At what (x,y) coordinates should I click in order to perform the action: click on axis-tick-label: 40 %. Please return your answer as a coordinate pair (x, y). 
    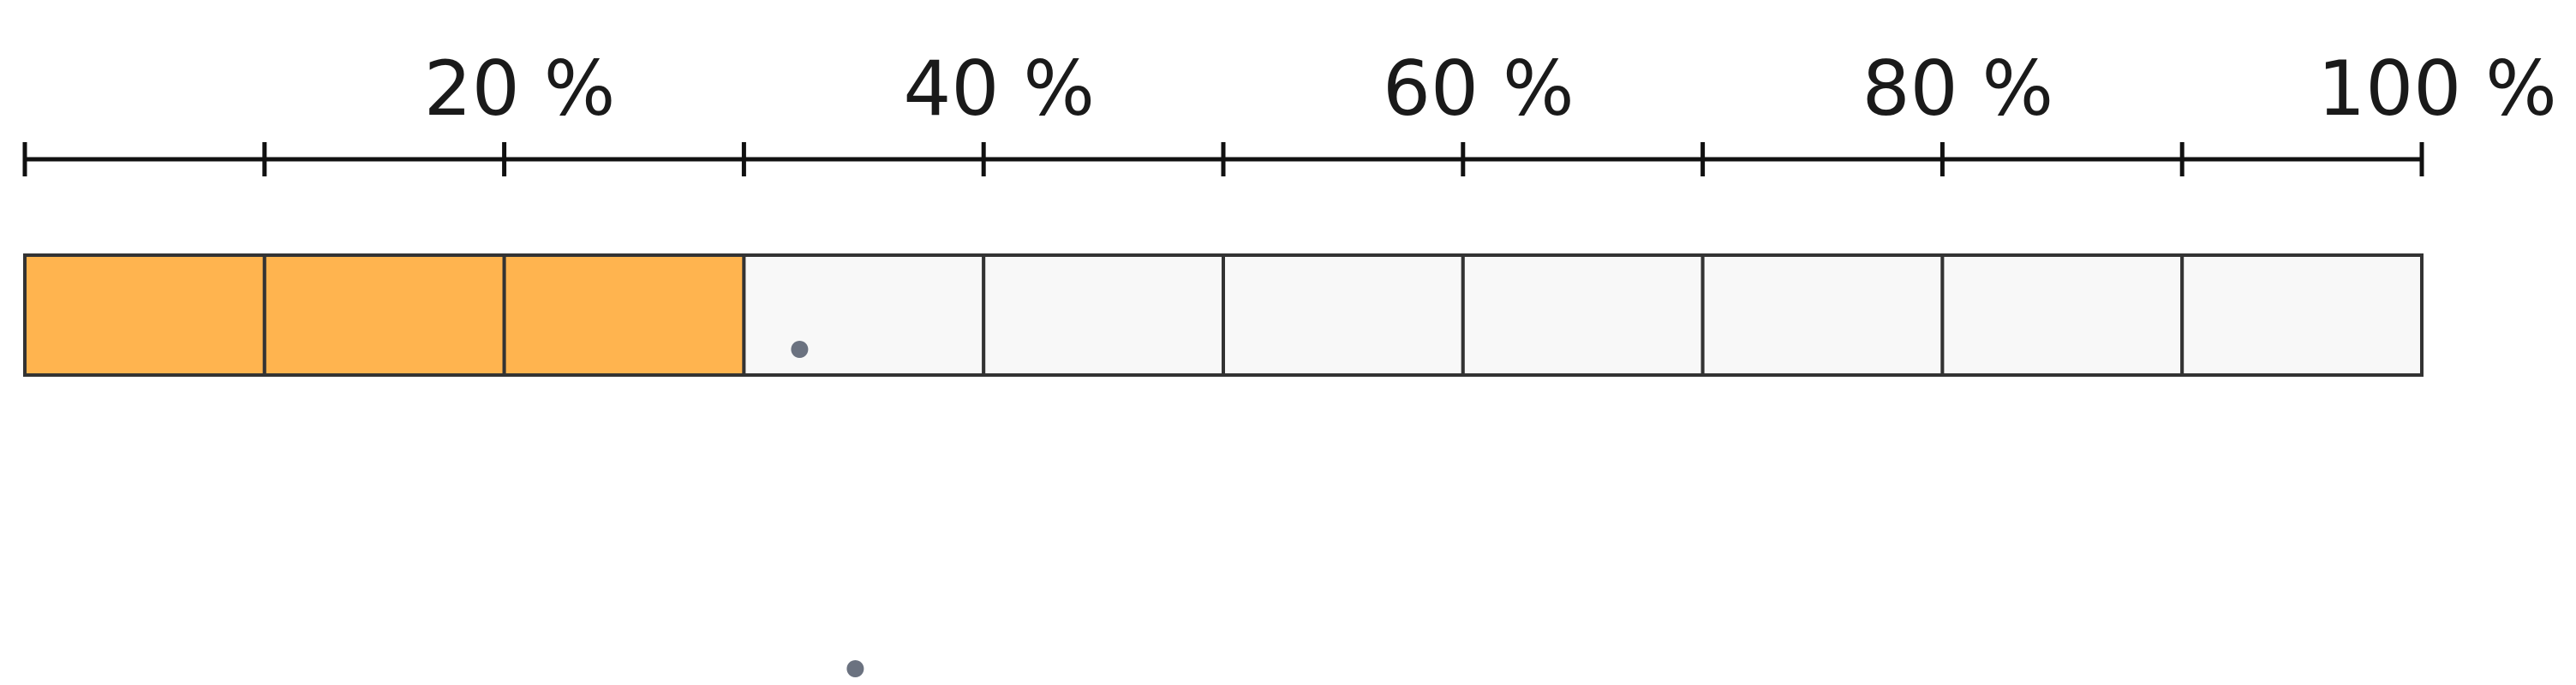
    Looking at the image, I should click on (999, 89).